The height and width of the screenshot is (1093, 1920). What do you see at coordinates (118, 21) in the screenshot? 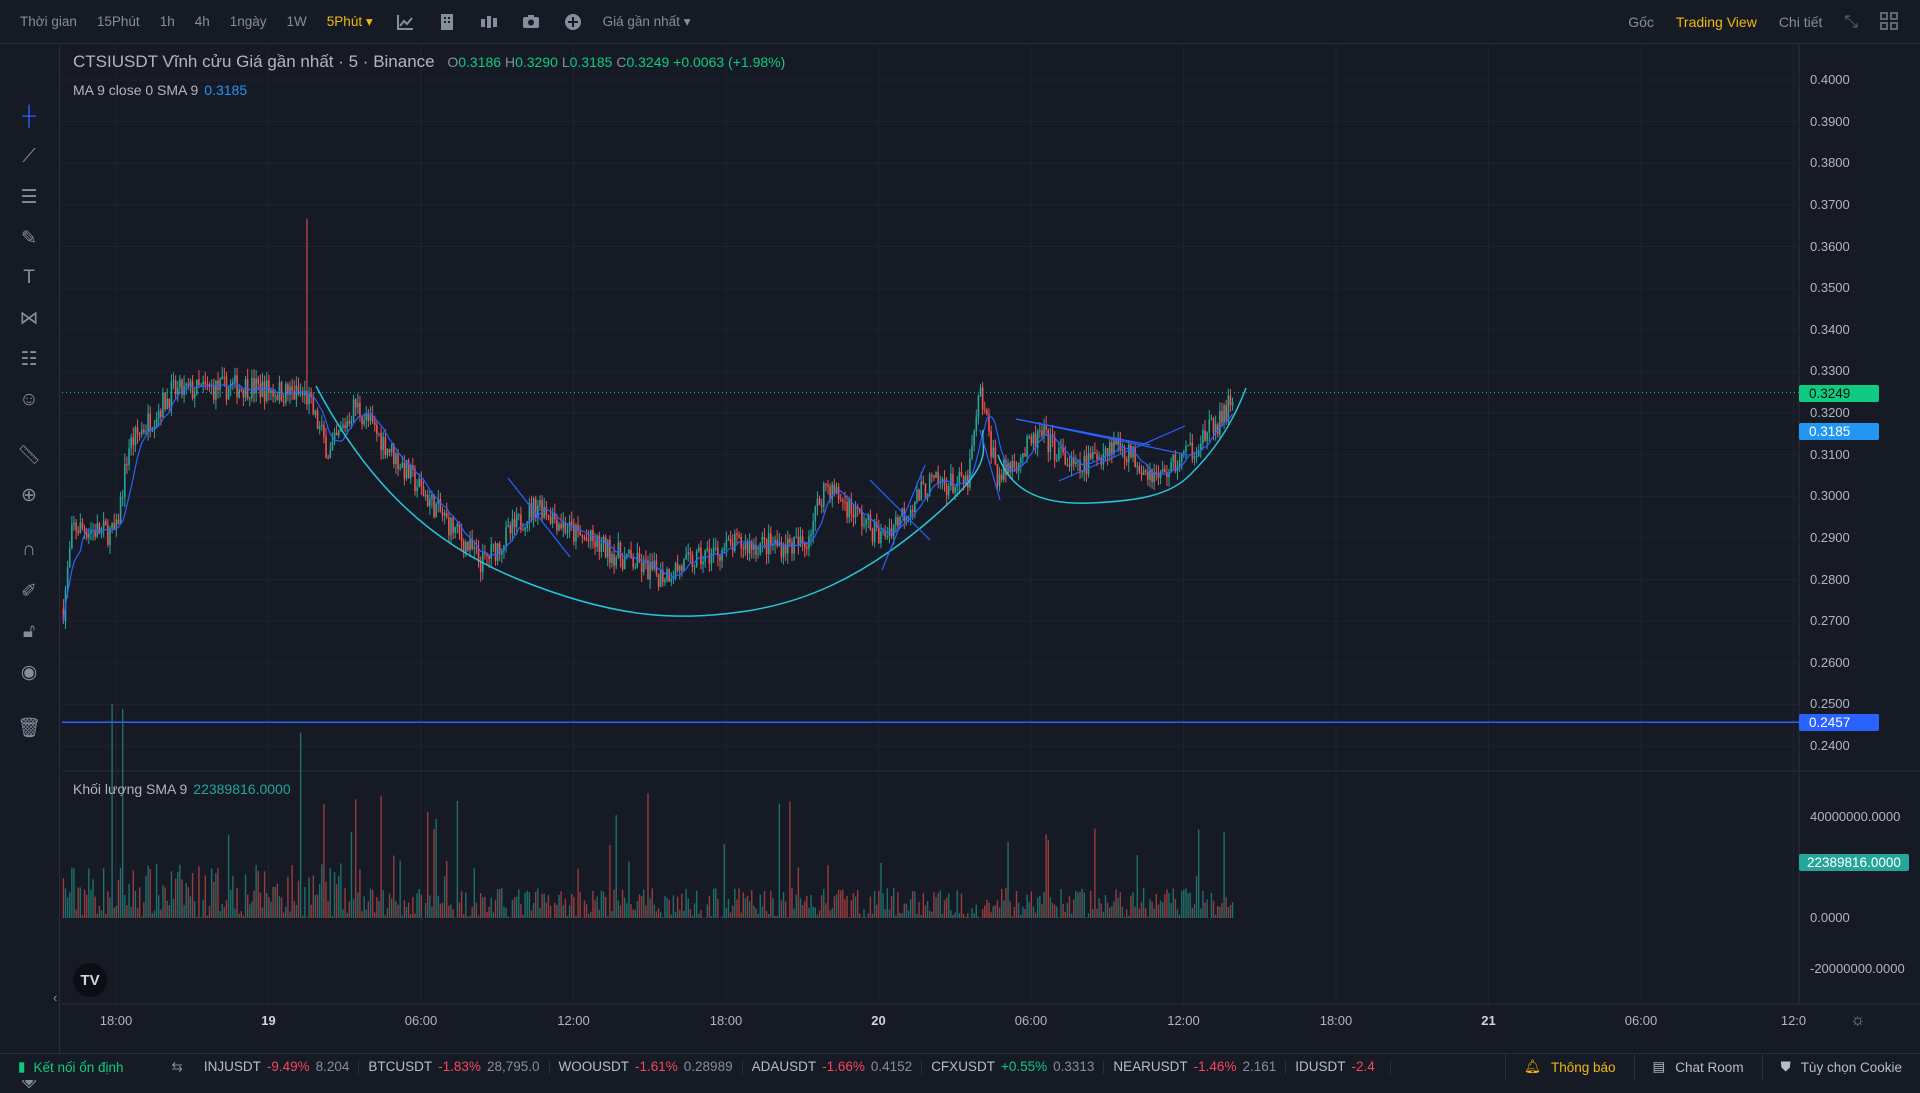
I see `interval-15m: 15Phút` at bounding box center [118, 21].